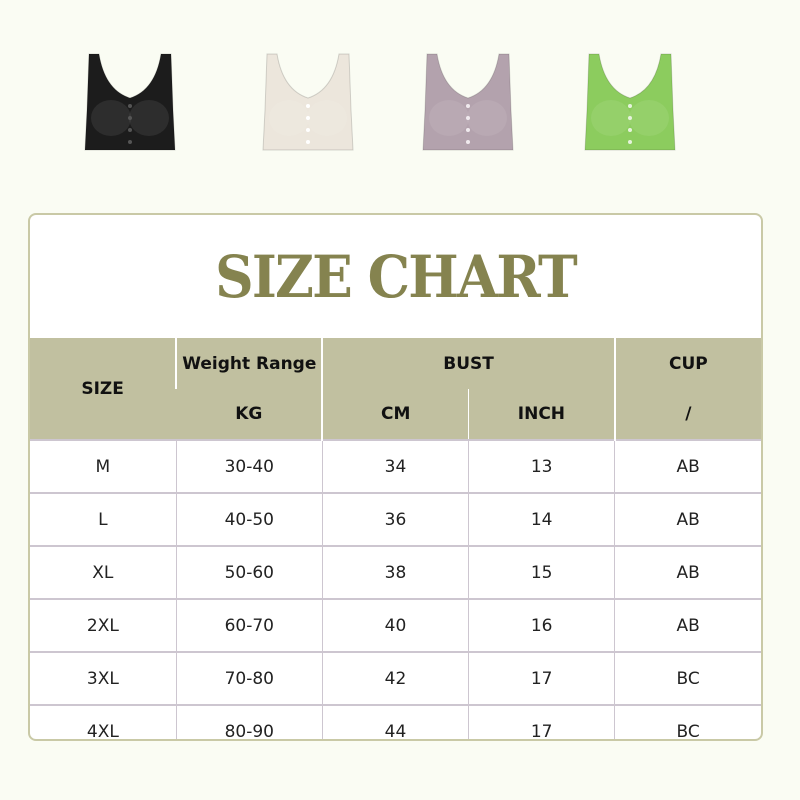 The height and width of the screenshot is (800, 800). I want to click on cell-bust-cm: 36, so click(395, 519).